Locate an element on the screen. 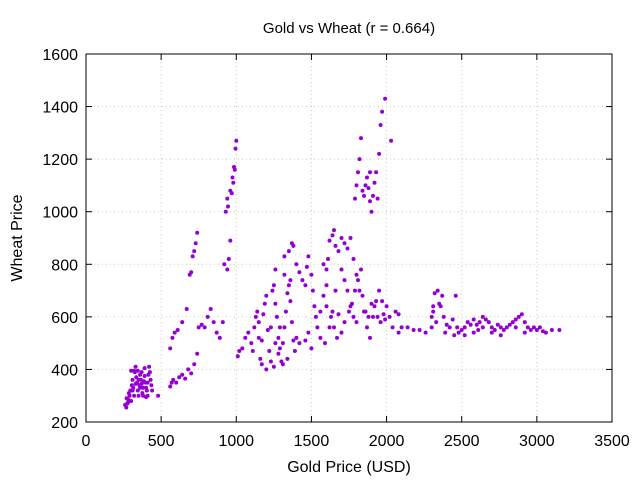  x-axis-title: Gold Price (USD) is located at coordinates (349, 467).